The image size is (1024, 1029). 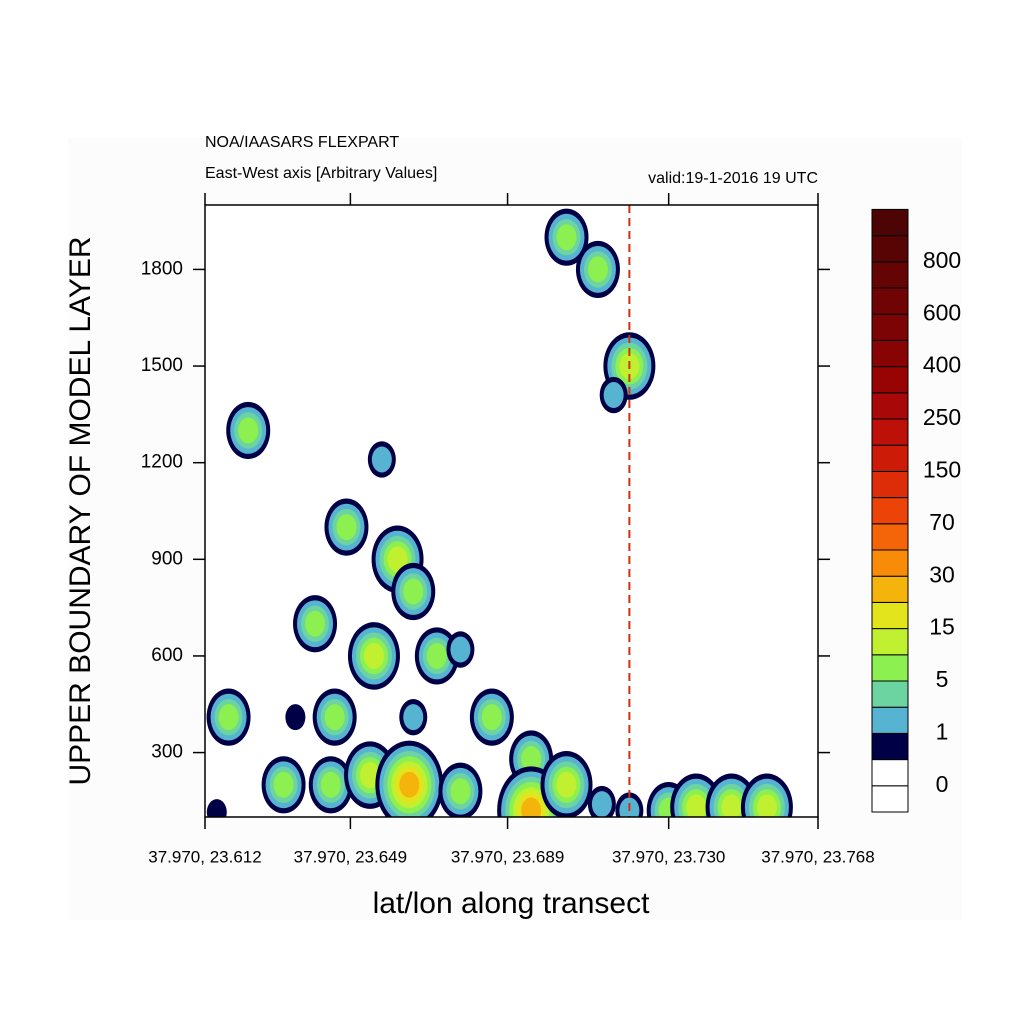 What do you see at coordinates (942, 312) in the screenshot?
I see `colorbar-label: 600` at bounding box center [942, 312].